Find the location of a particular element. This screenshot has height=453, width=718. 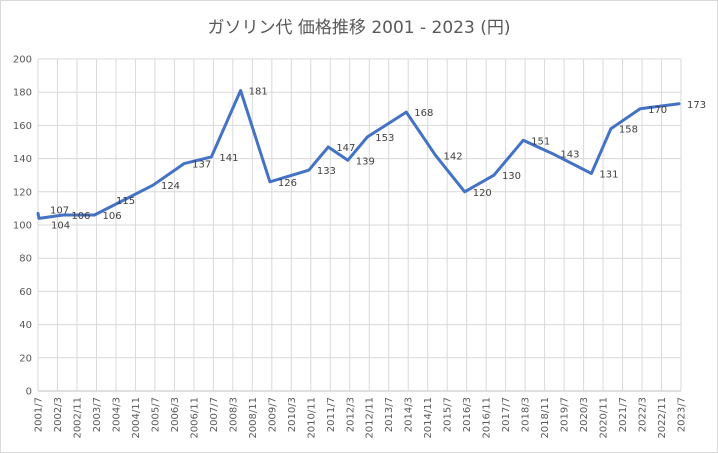

x-tick-label: 2014/3 is located at coordinates (409, 414).